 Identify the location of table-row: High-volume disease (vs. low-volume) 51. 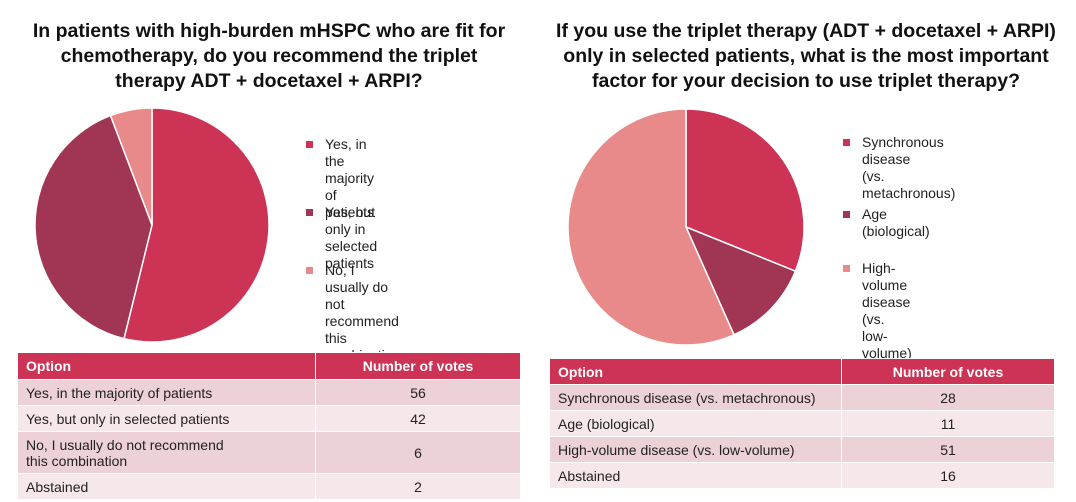
(802, 449).